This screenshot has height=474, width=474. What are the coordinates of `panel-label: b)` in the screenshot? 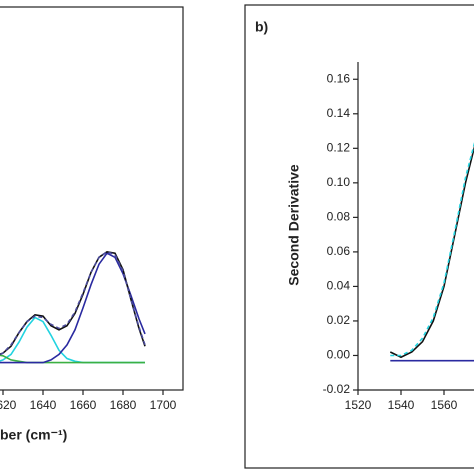 It's located at (261, 27).